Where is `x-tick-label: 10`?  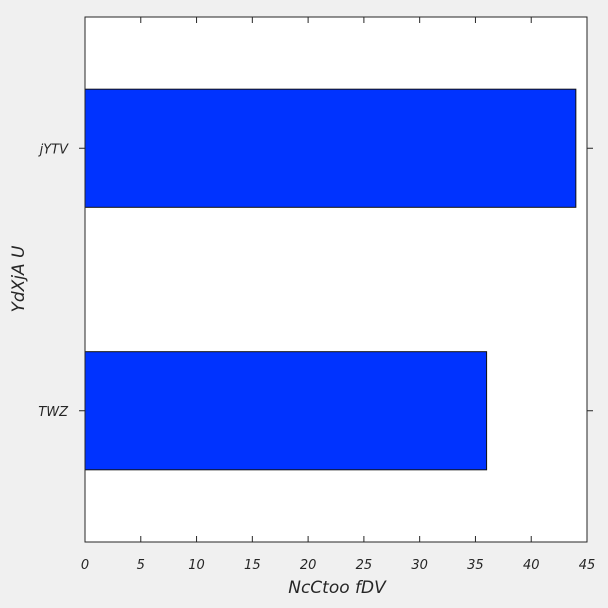 x-tick-label: 10 is located at coordinates (196, 565).